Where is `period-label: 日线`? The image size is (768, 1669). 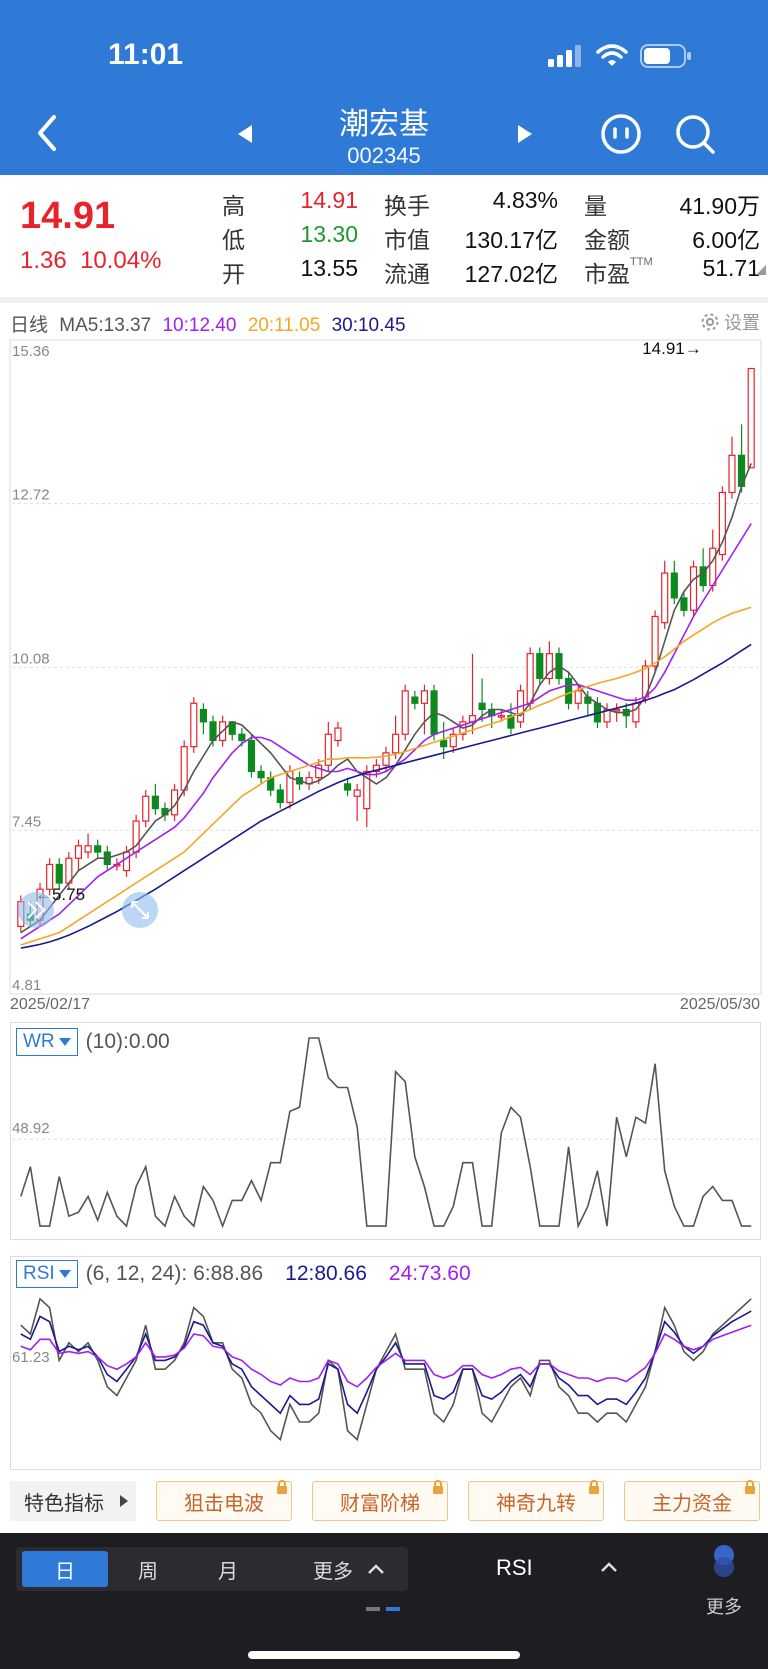
period-label: 日线 is located at coordinates (29, 325).